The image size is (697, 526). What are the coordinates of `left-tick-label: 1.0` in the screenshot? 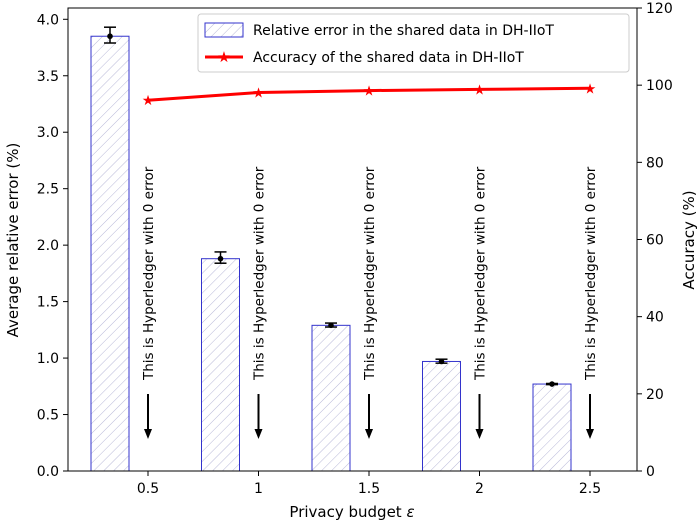 It's located at (48, 359).